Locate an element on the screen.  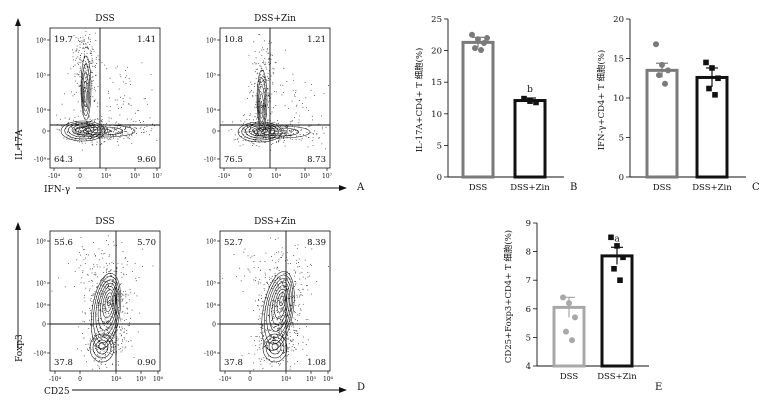
y-tick-label: 7 is located at coordinates (528, 281).